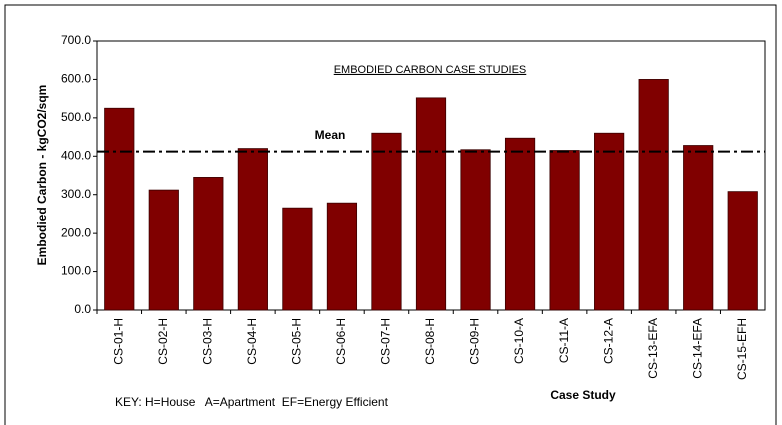 The image size is (782, 425). What do you see at coordinates (475, 341) in the screenshot?
I see `x-tick-label: CS-09-H` at bounding box center [475, 341].